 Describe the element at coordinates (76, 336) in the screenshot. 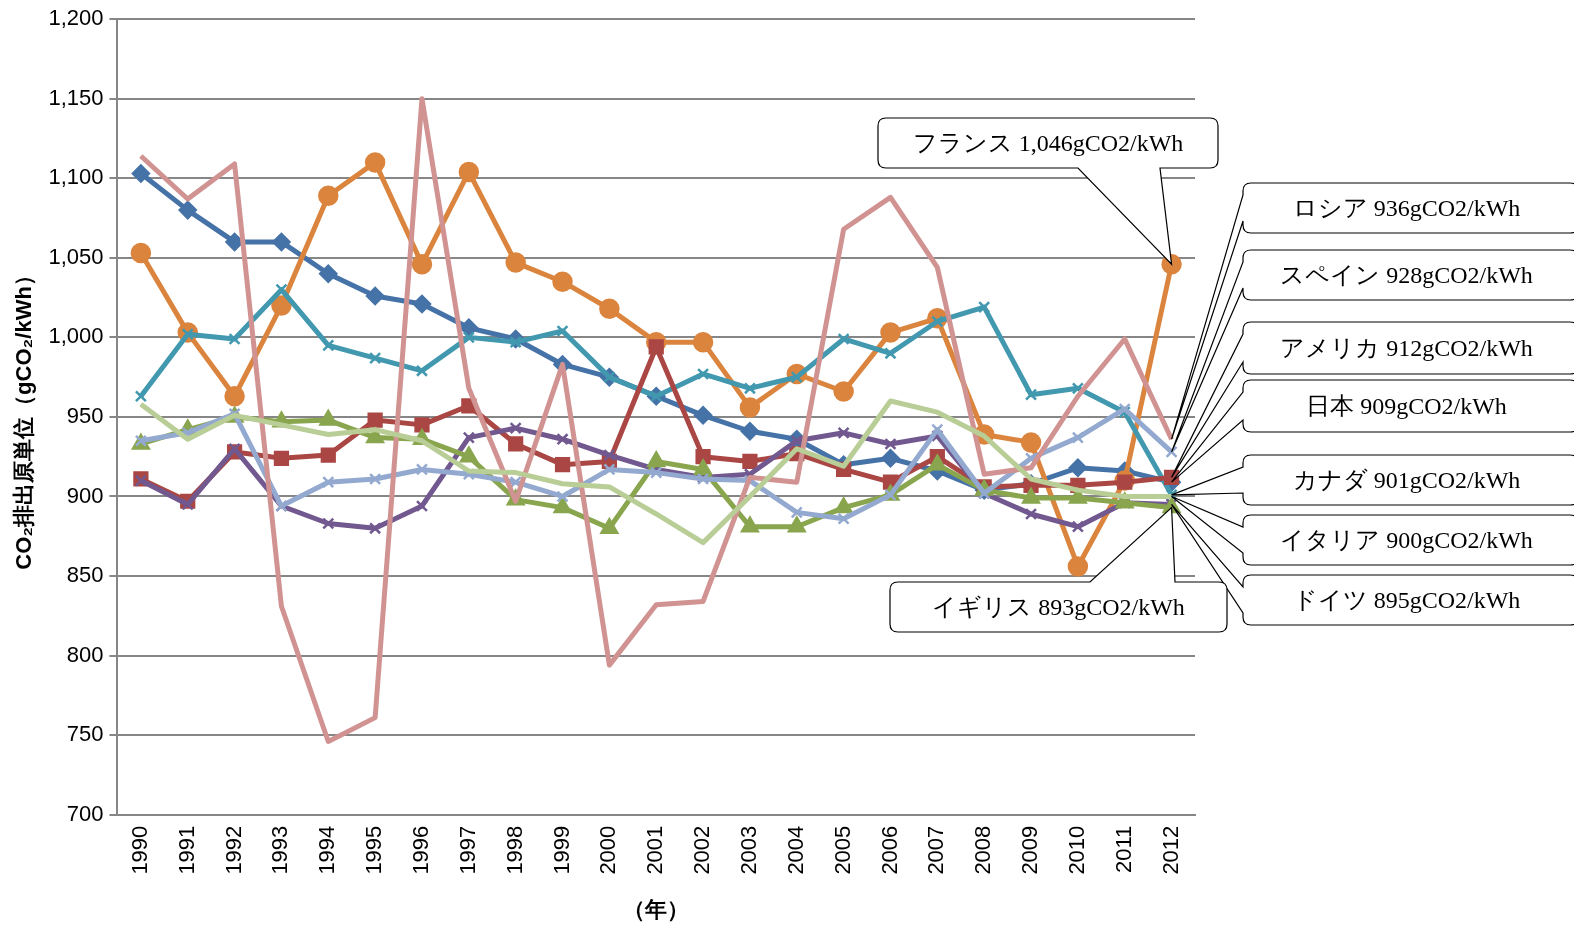

I see `y-tick-label: 1,000` at that location.